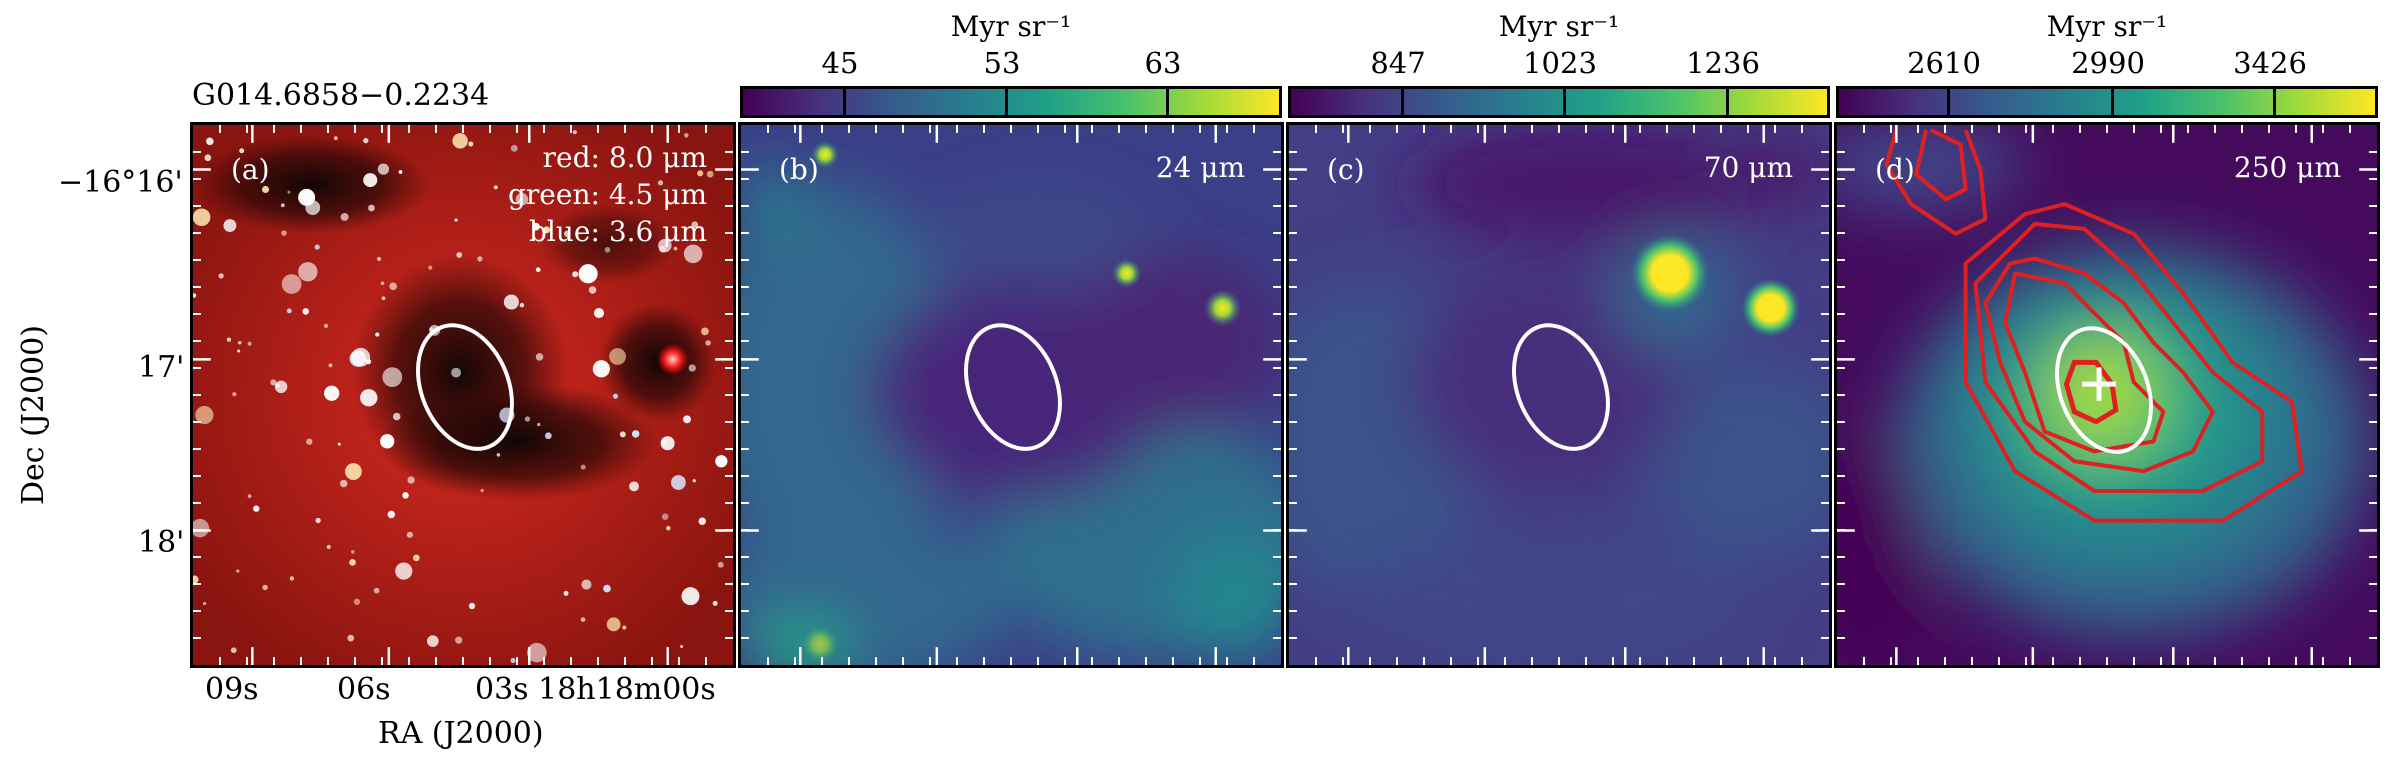 Image resolution: width=2391 pixels, height=765 pixels. Describe the element at coordinates (364, 689) in the screenshot. I see `ra-tick-label-1: 06s` at that location.